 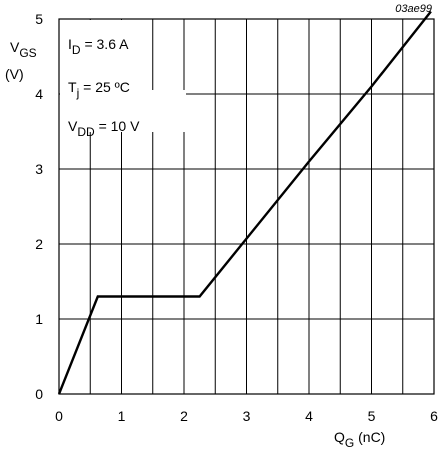 What do you see at coordinates (122, 416) in the screenshot?
I see `x-tick-label: 1` at bounding box center [122, 416].